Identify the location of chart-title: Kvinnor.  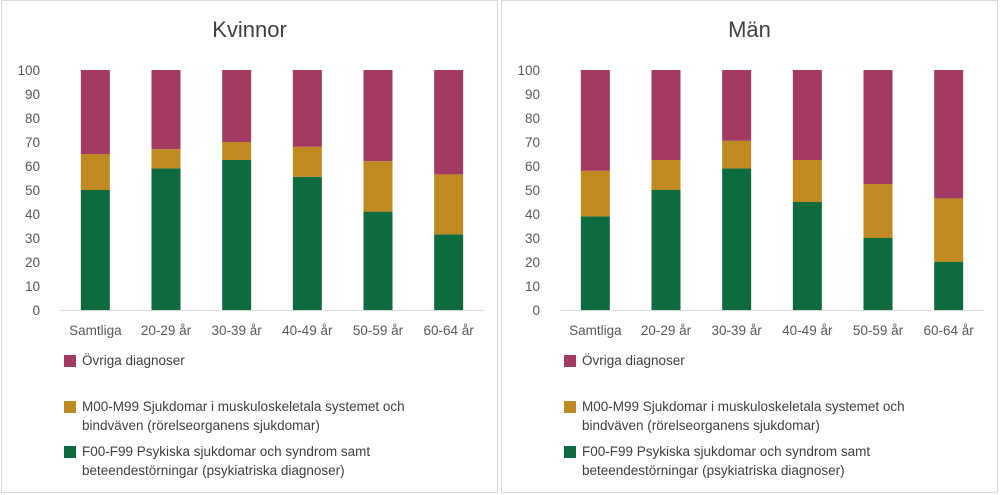
(249, 29).